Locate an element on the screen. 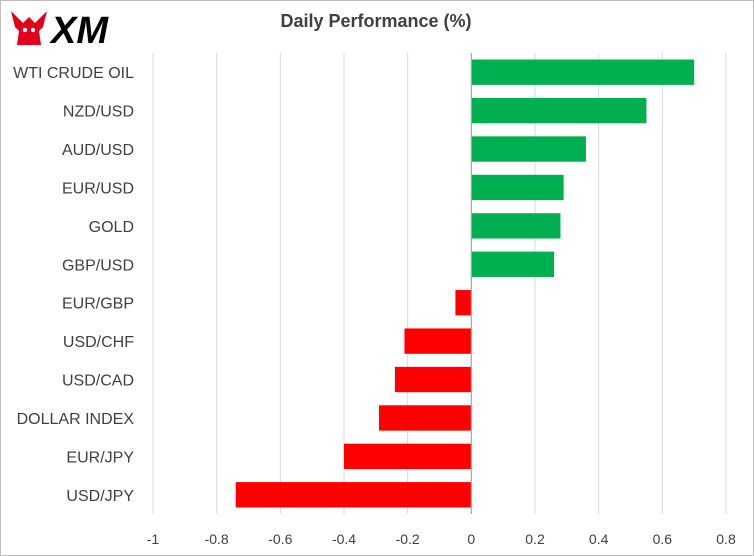 This screenshot has width=754, height=556. bull-icon is located at coordinates (29, 28).